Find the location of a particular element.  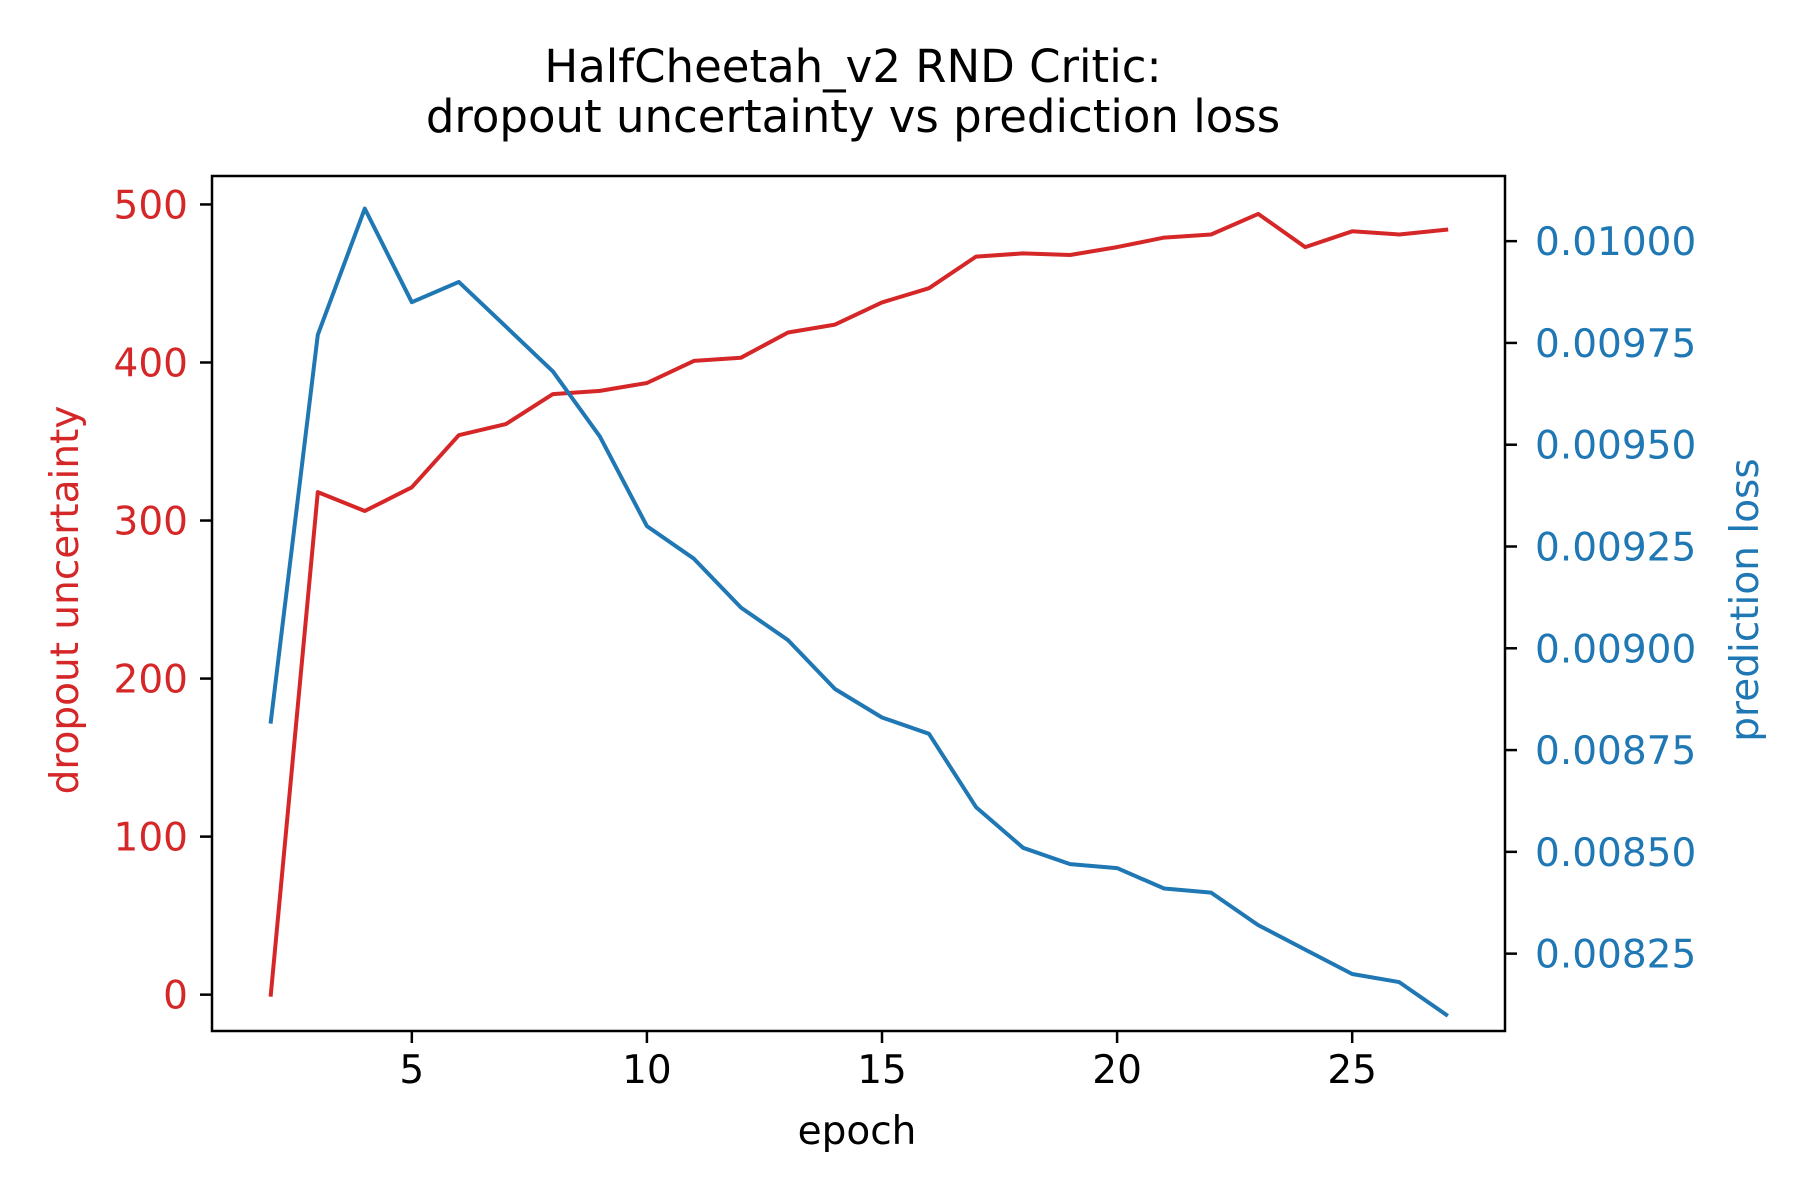

chart-title-line-1: HalfCheetah_v2 RND Critic: is located at coordinates (852, 66).